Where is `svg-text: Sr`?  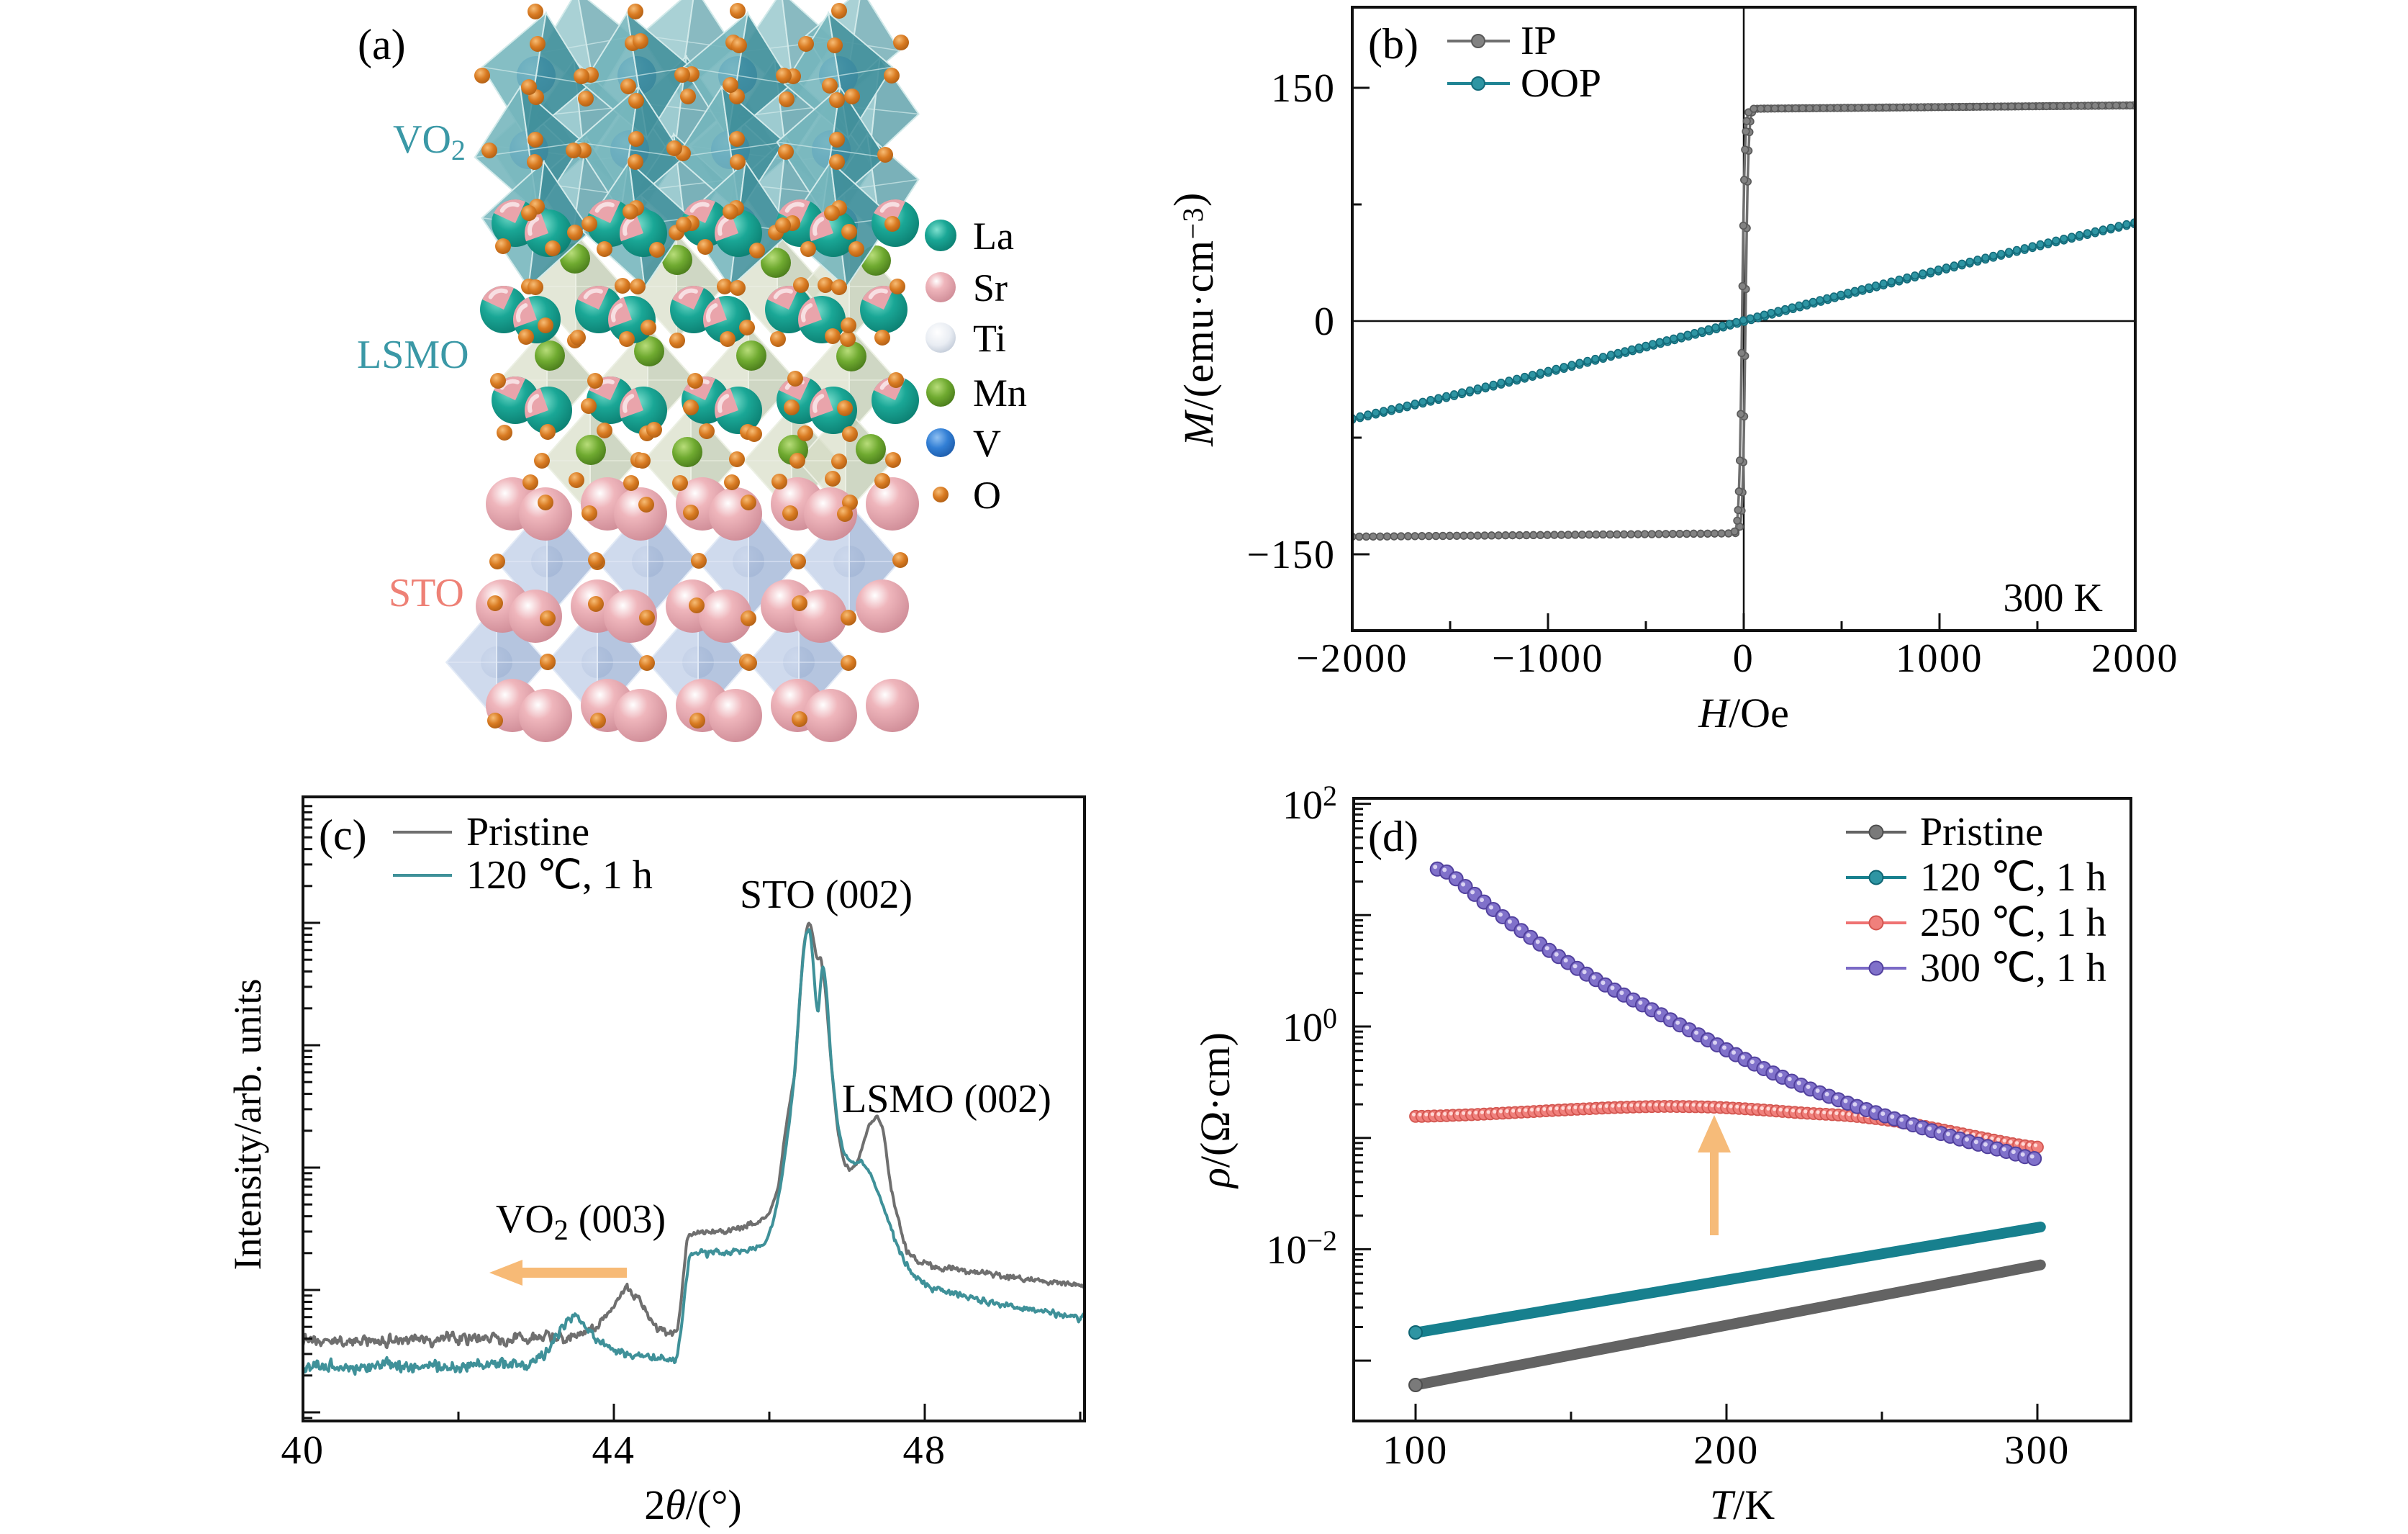
svg-text: Sr is located at coordinates (990, 288).